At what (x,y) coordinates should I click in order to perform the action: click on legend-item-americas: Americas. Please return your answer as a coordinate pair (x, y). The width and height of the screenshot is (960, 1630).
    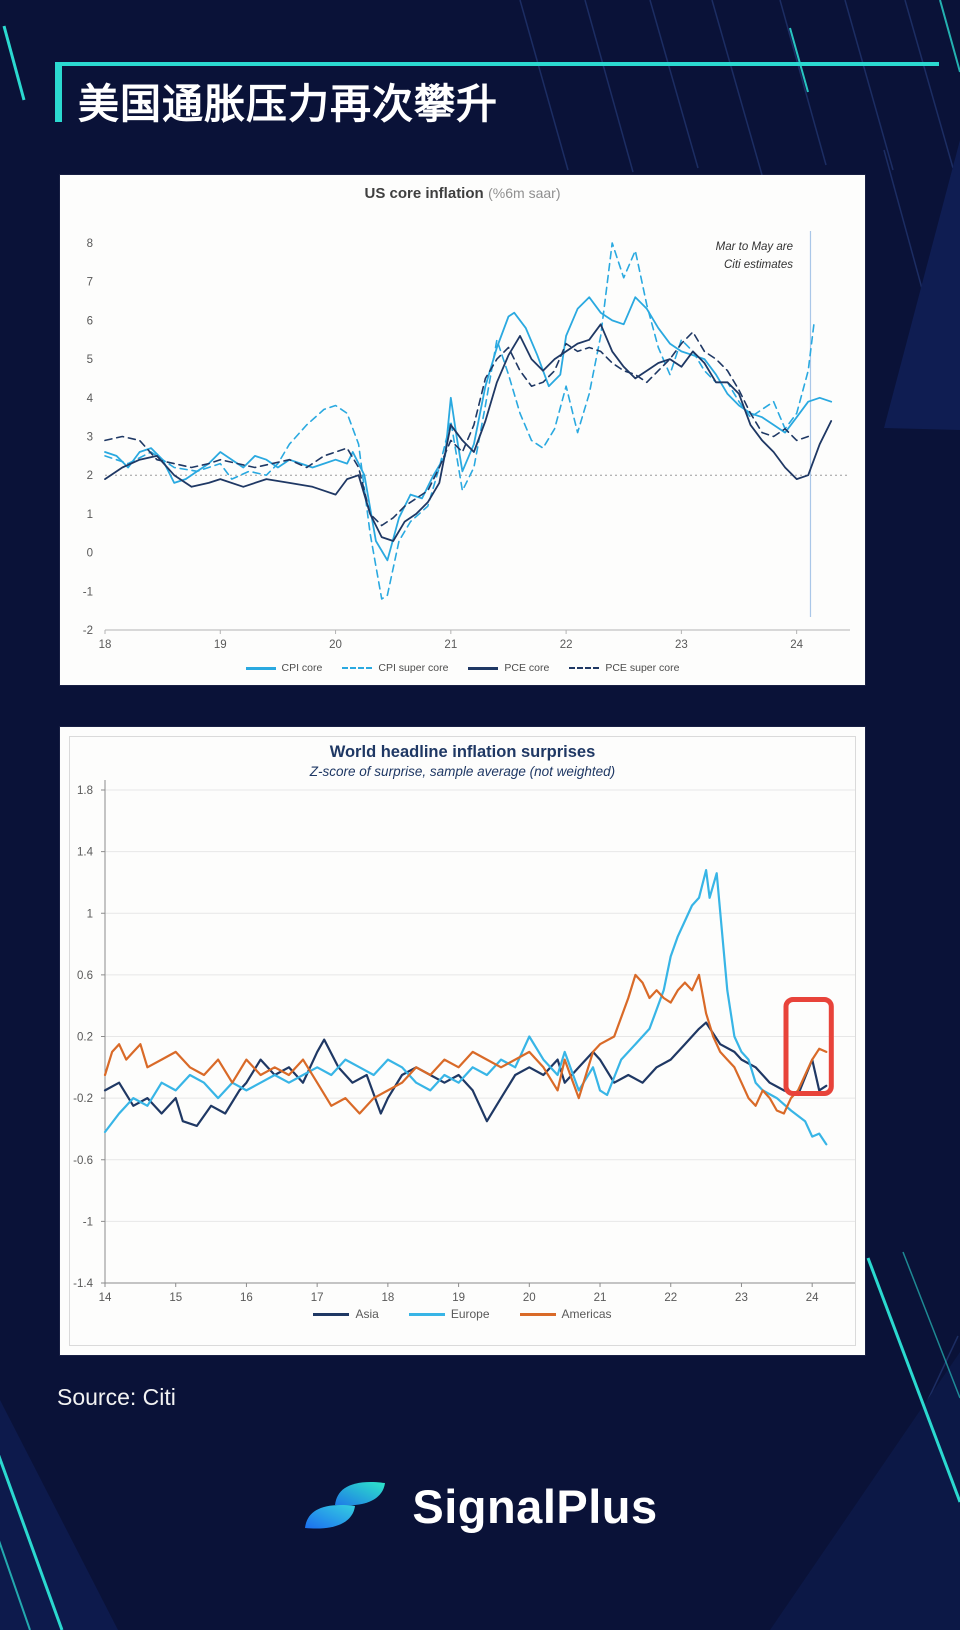
    Looking at the image, I should click on (565, 1314).